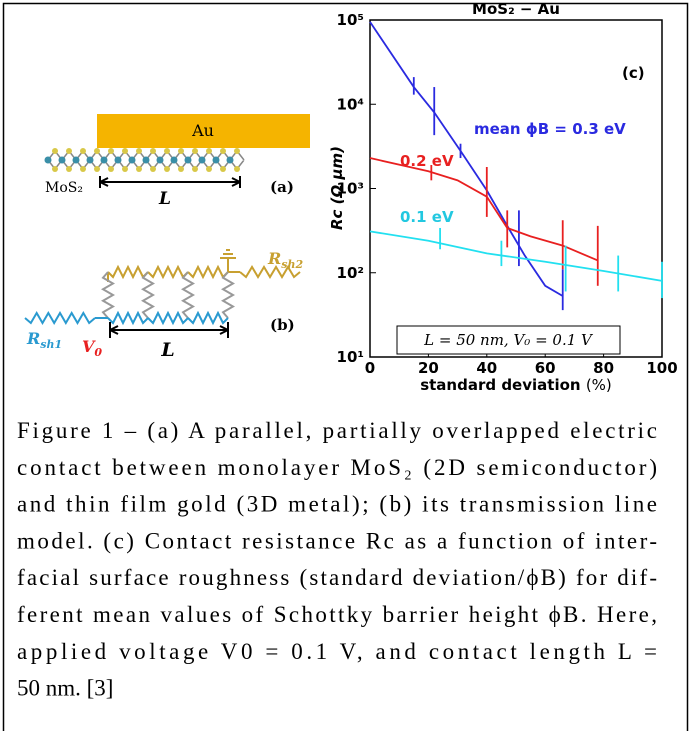 The width and height of the screenshot is (691, 731). I want to click on x-tick-label: 40, so click(486, 368).